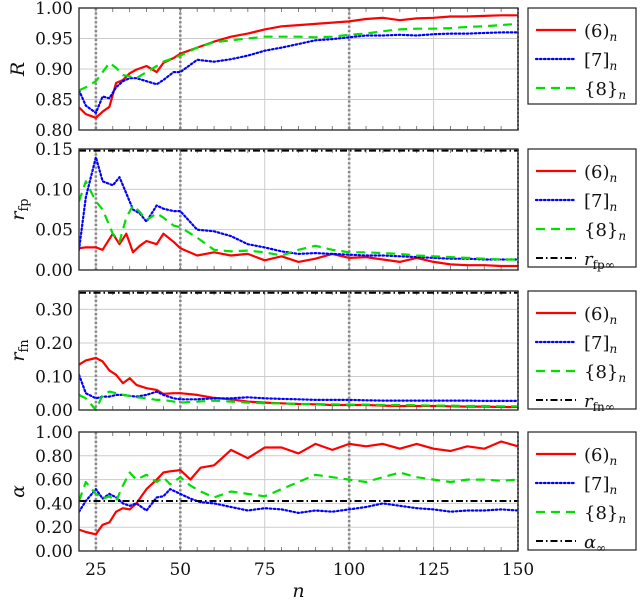 The width and height of the screenshot is (640, 601). Describe the element at coordinates (582, 56) in the screenshot. I see `legend: (6)n [7]n {8}n` at that location.